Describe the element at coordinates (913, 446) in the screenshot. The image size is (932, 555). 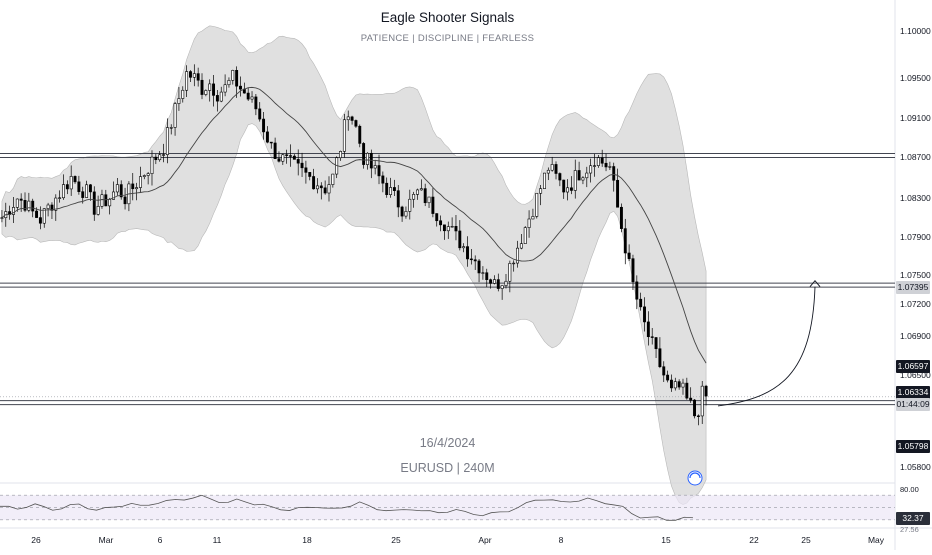
I see `price-badge-lower-band: 1.05798` at that location.